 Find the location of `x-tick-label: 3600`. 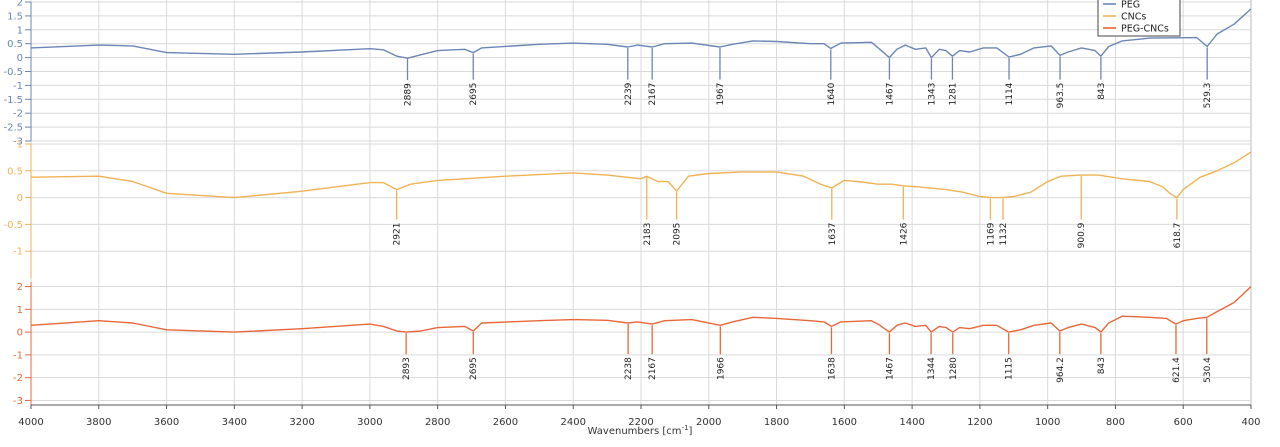

x-tick-label: 3600 is located at coordinates (166, 422).